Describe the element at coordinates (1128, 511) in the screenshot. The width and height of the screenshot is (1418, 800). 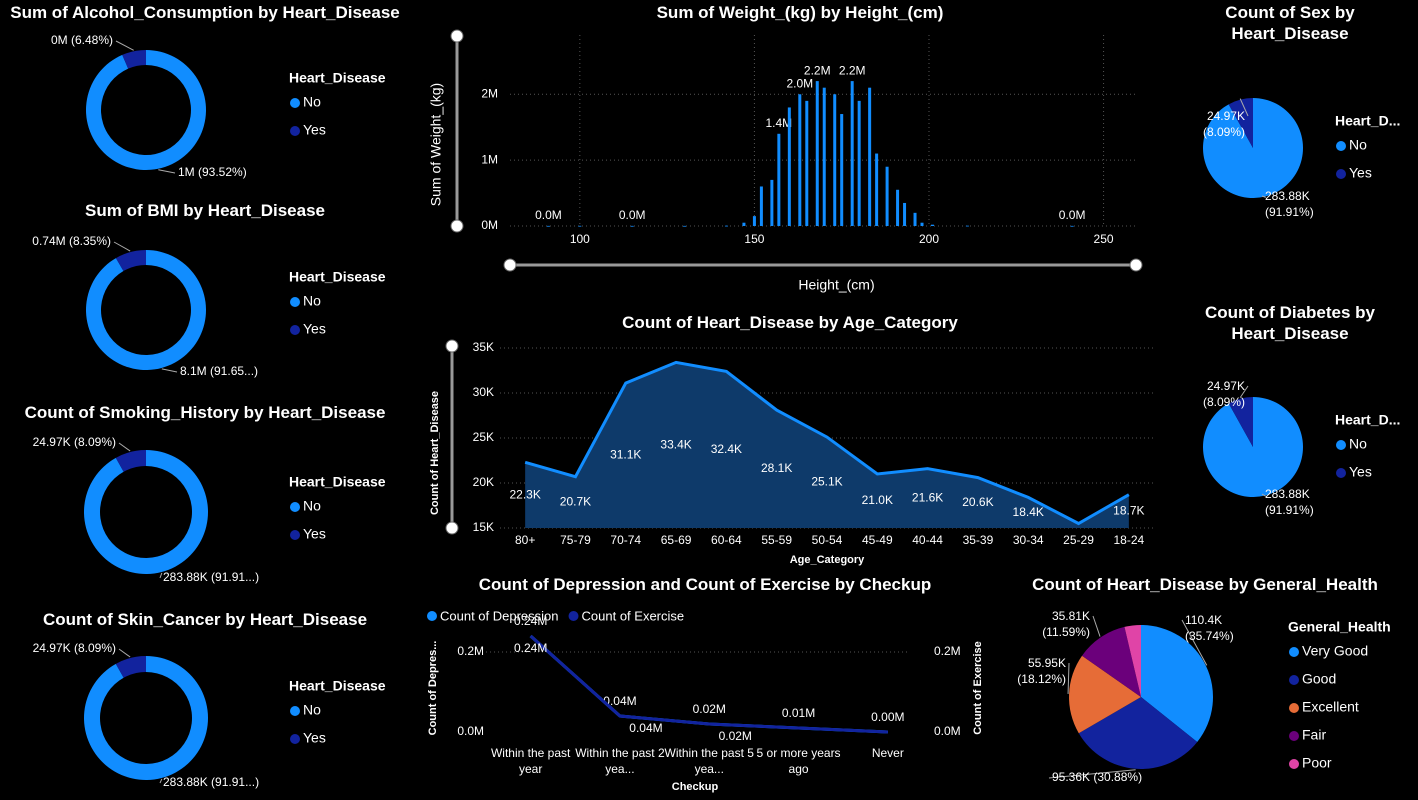
I see `data-label: 18.7K` at that location.